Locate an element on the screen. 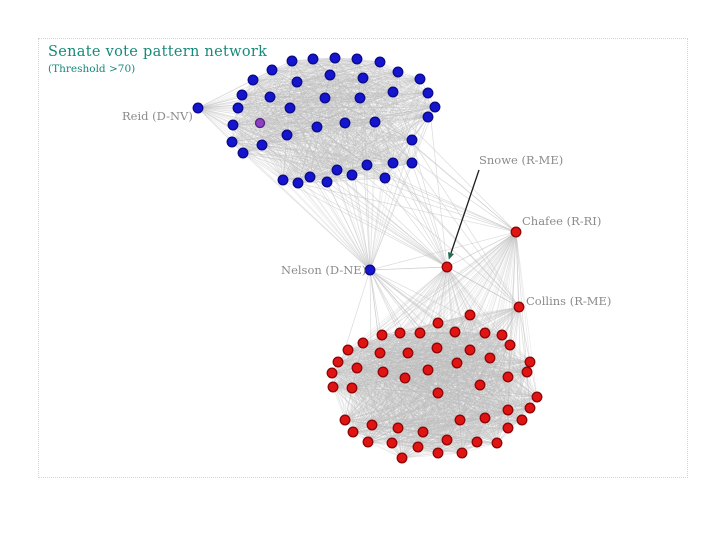  annotation-arrow-shaft is located at coordinates (465, 211).